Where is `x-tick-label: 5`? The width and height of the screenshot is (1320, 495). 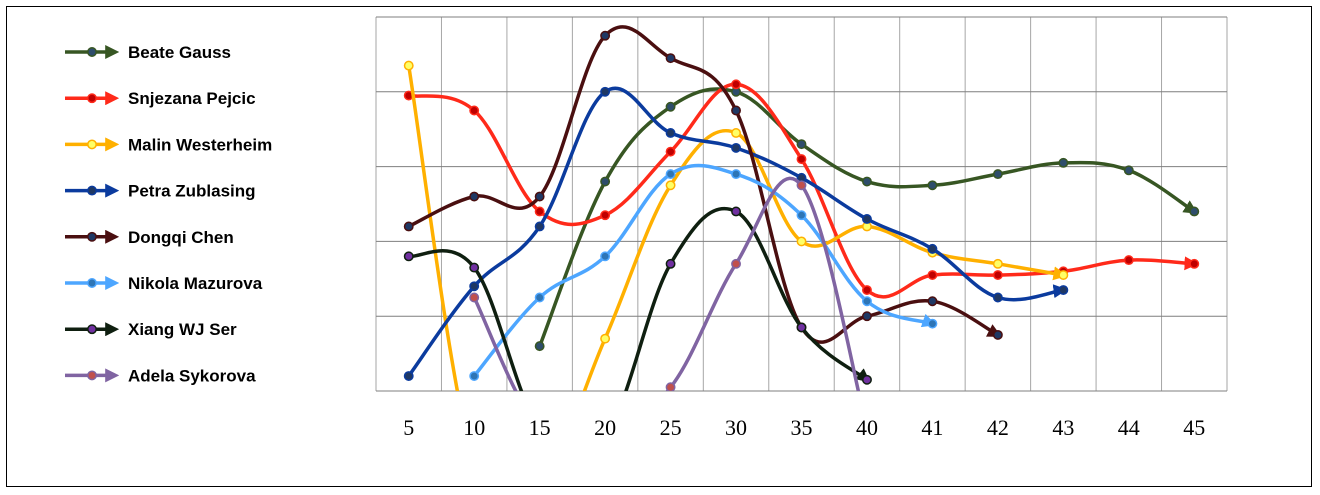 x-tick-label: 5 is located at coordinates (408, 427).